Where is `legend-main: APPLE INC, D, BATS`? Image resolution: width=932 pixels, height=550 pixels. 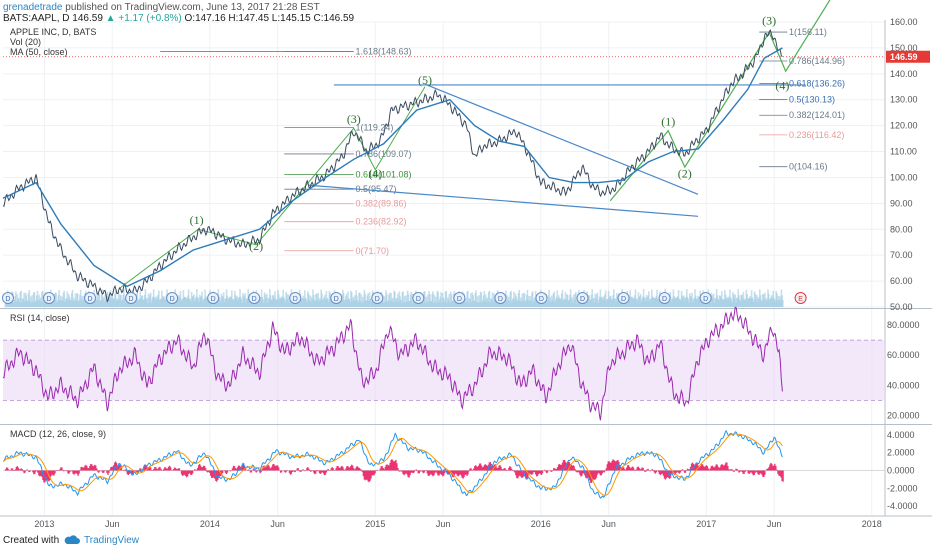
legend-main: APPLE INC, D, BATS is located at coordinates (53, 32).